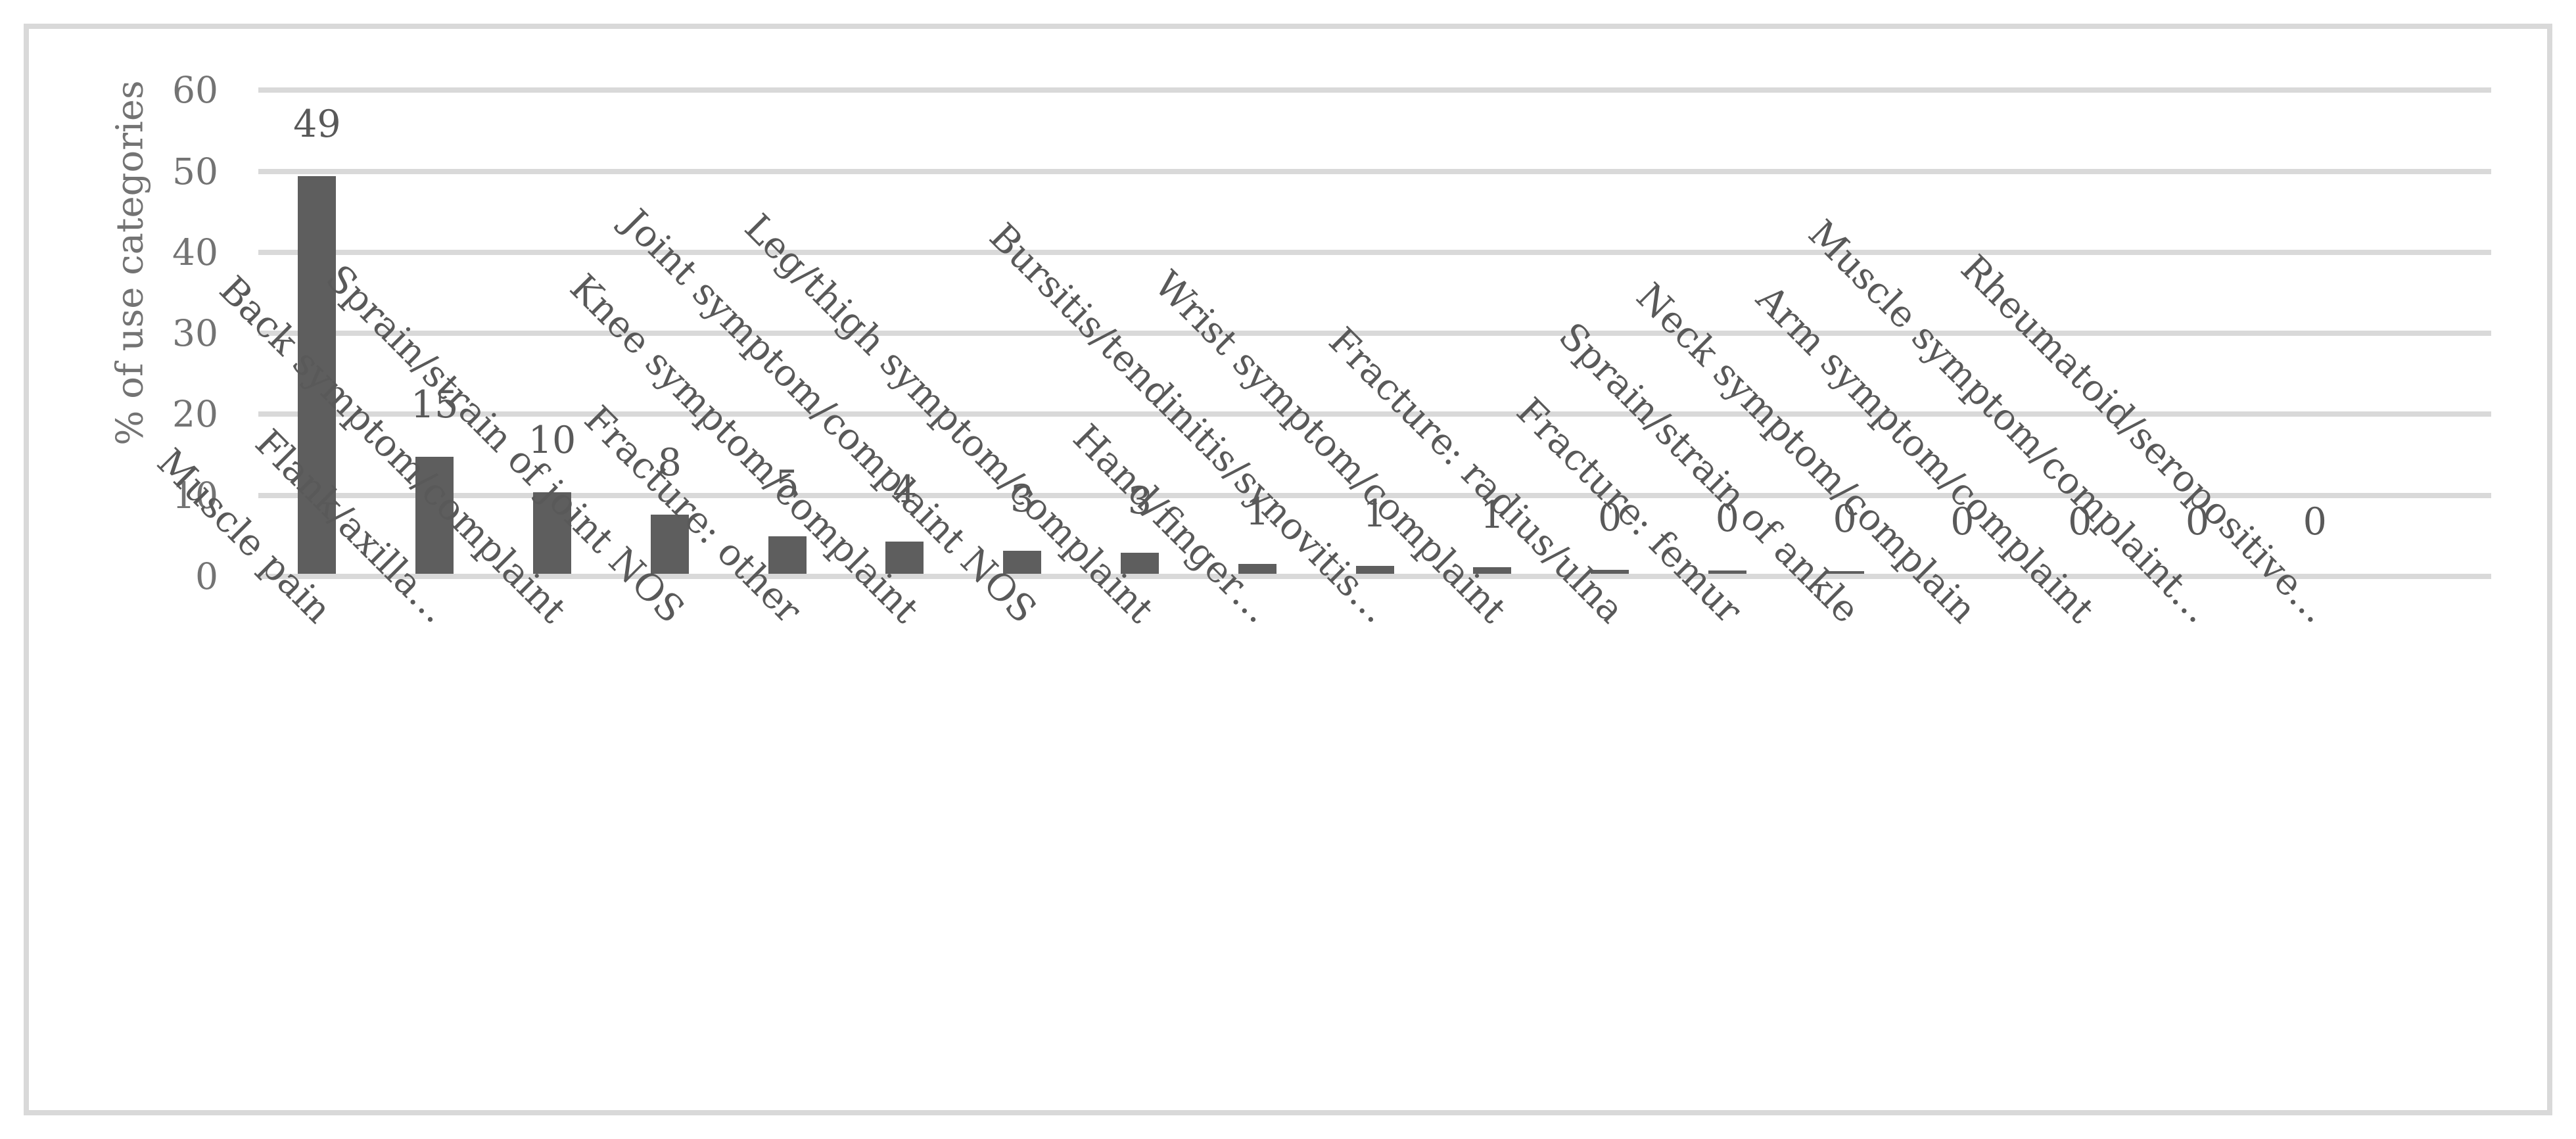 The width and height of the screenshot is (2576, 1139). Describe the element at coordinates (195, 90) in the screenshot. I see `y-tick-label-60: 60` at that location.